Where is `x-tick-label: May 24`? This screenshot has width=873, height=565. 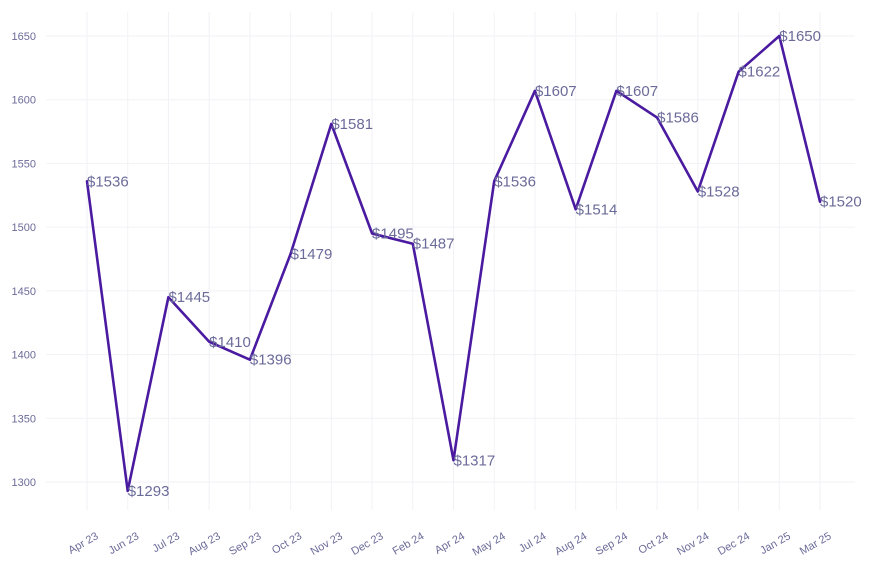 x-tick-label: May 24 is located at coordinates (488, 544).